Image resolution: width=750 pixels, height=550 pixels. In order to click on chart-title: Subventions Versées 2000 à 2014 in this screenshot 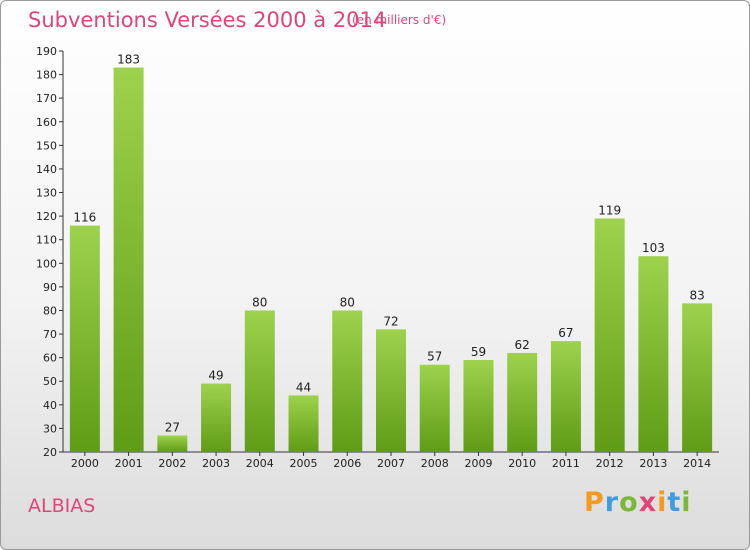, I will do `click(207, 20)`.